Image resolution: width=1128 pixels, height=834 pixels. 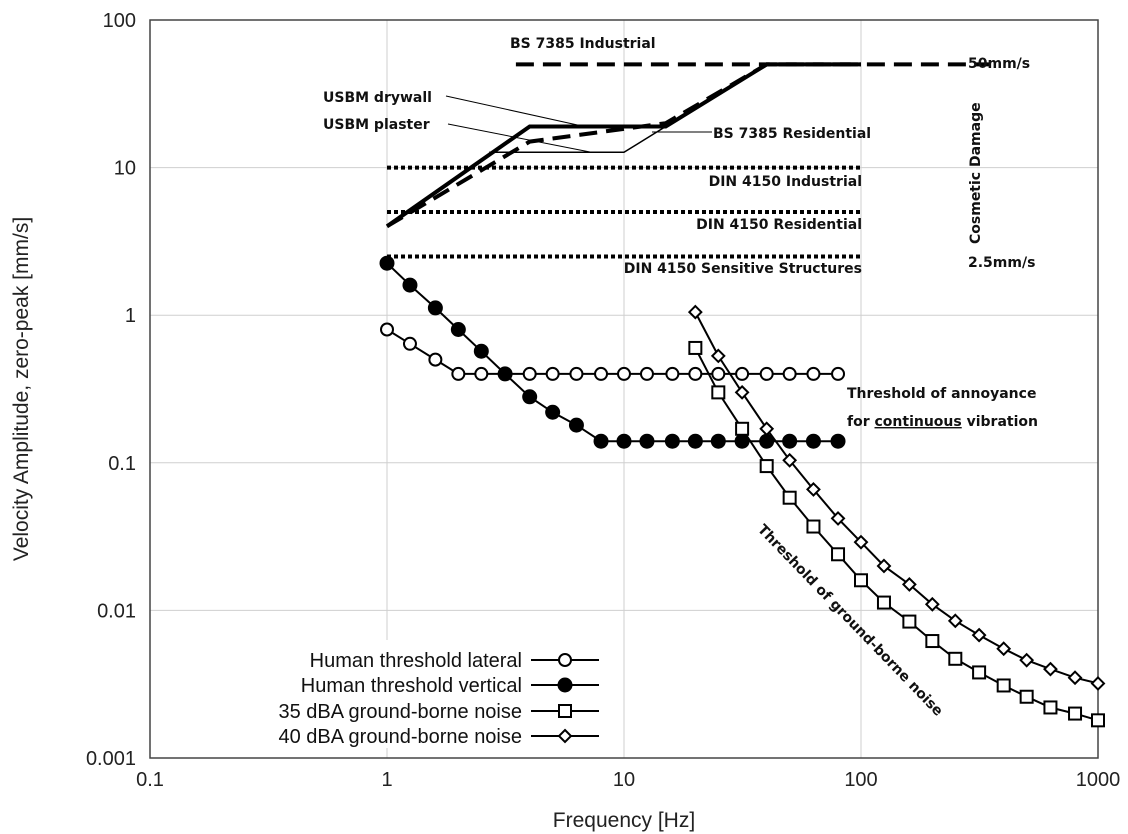 I want to click on x-tick-label: 1, so click(x=386, y=780).